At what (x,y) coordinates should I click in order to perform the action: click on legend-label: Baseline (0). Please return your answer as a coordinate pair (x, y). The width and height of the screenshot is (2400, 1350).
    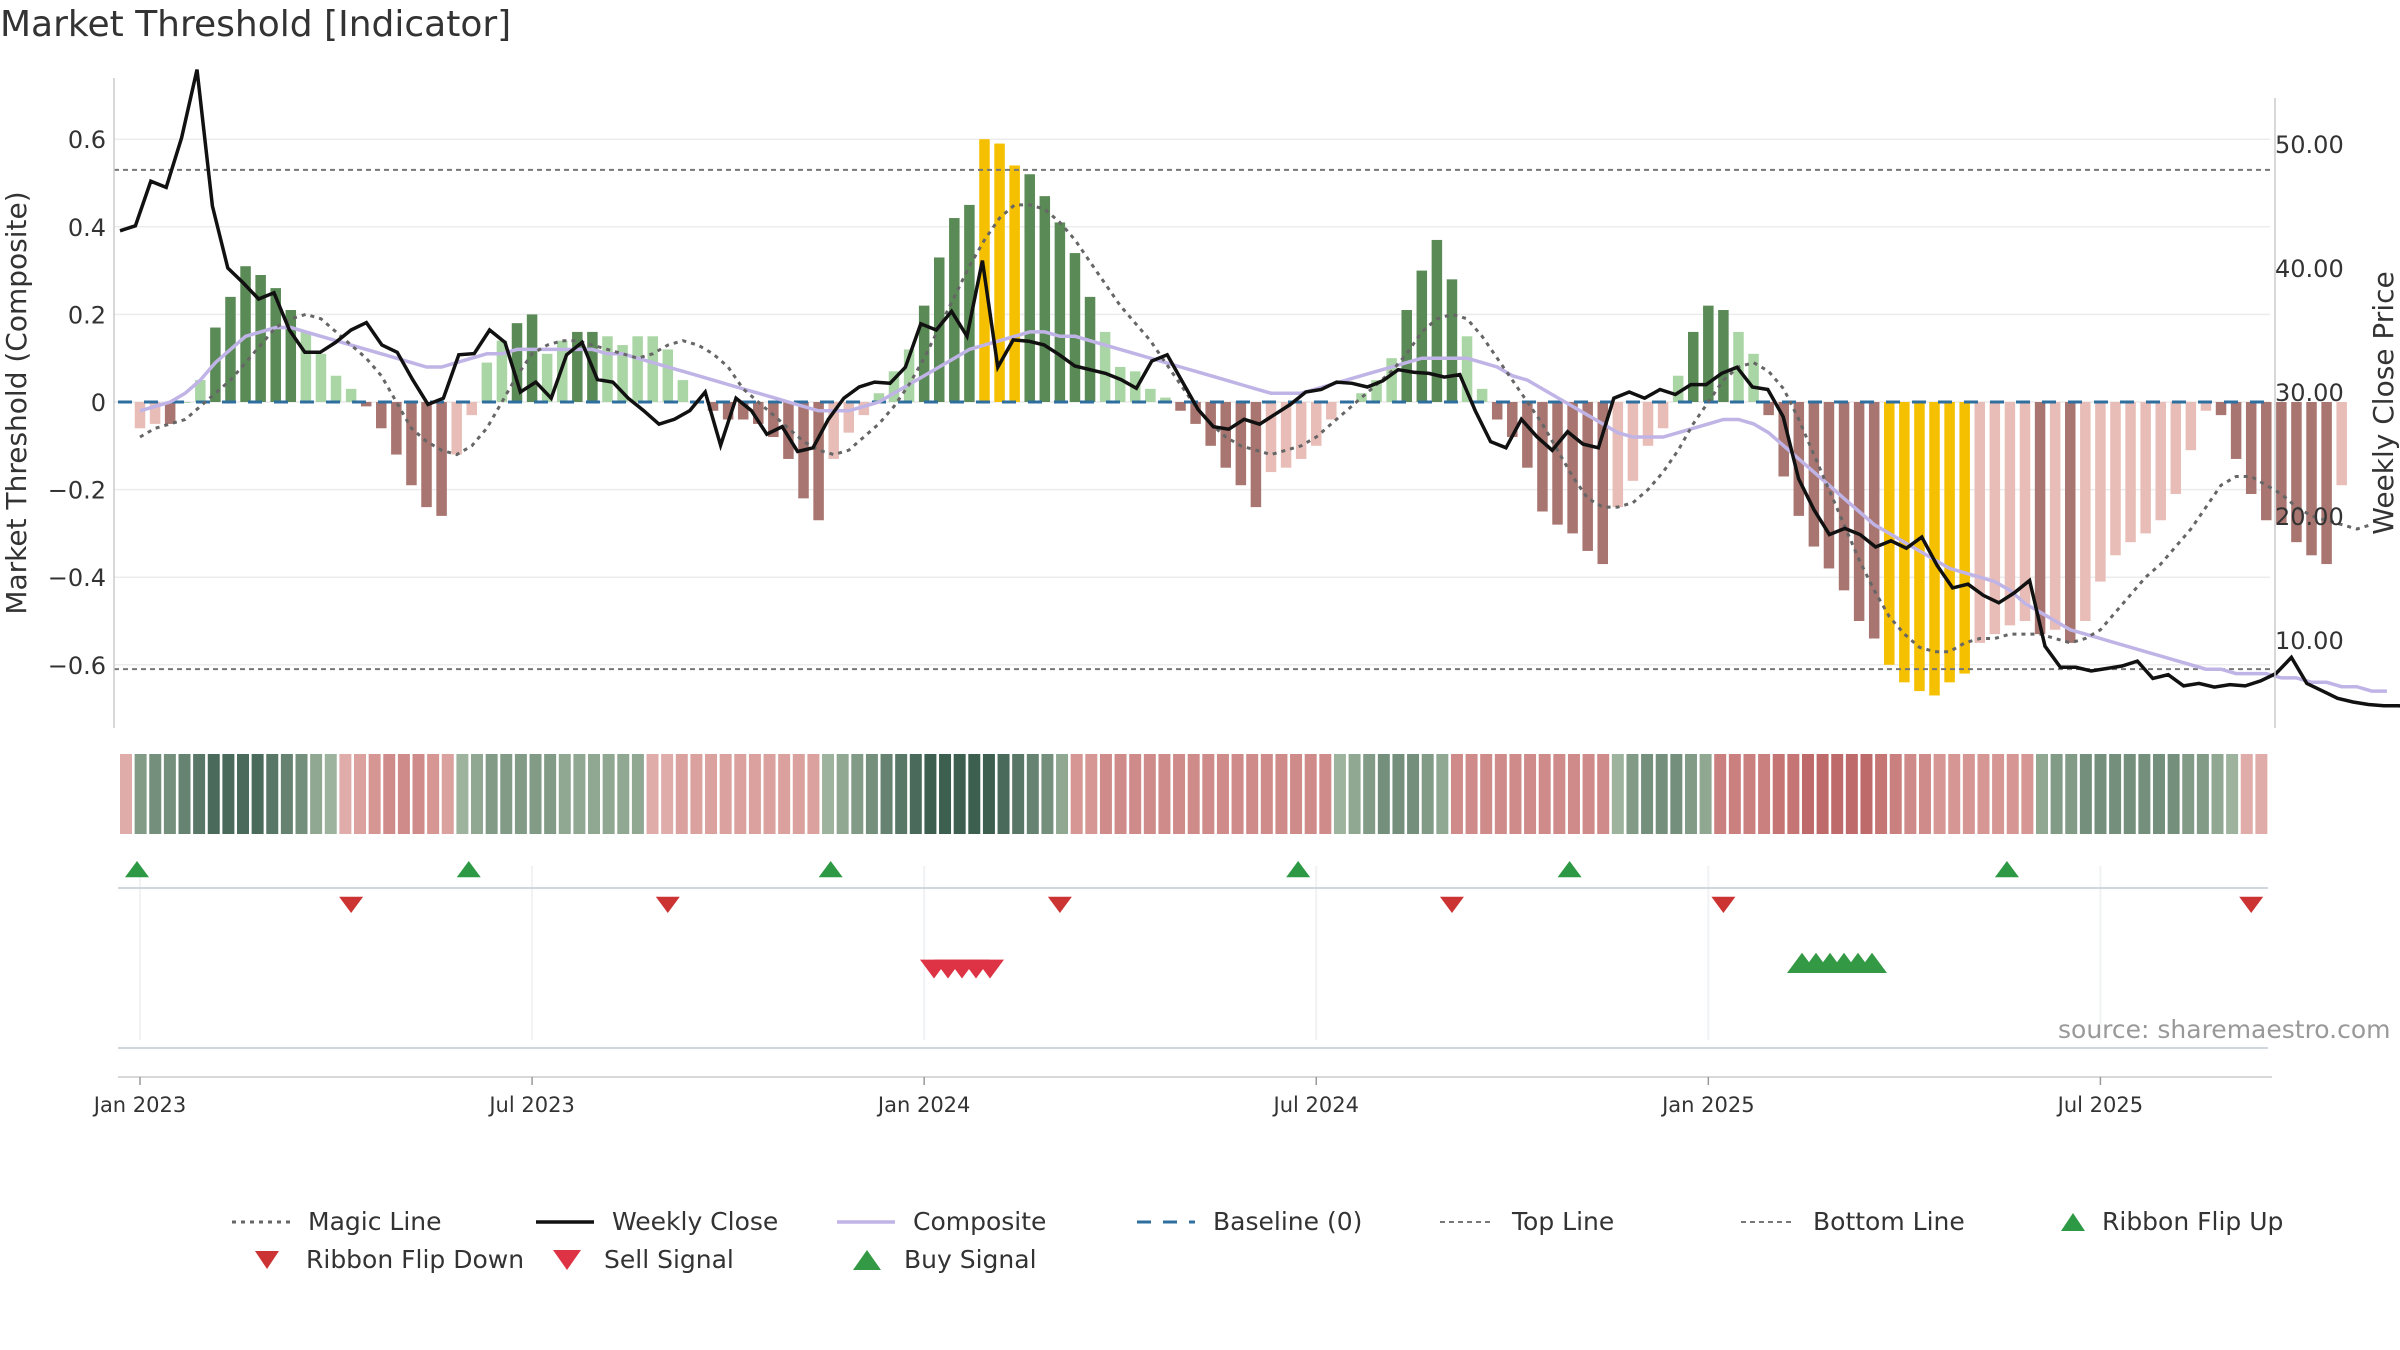
    Looking at the image, I should click on (1288, 1221).